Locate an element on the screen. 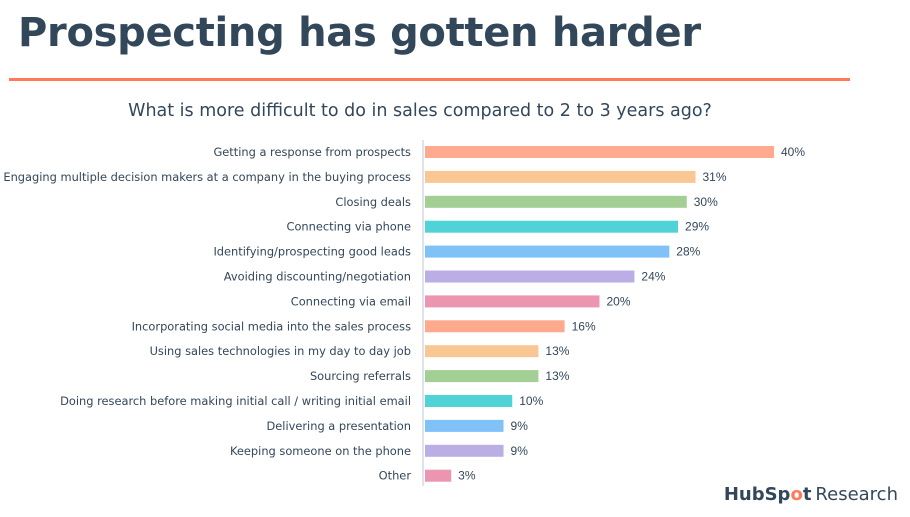  category-label: Identifying/prospecting good leads is located at coordinates (312, 252).